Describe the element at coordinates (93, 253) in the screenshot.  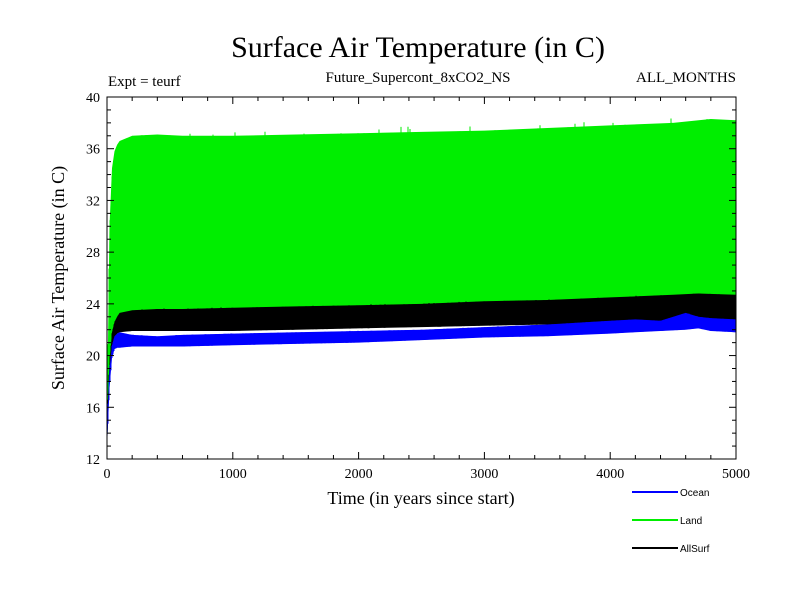
I see `y-tick-label: 28` at that location.